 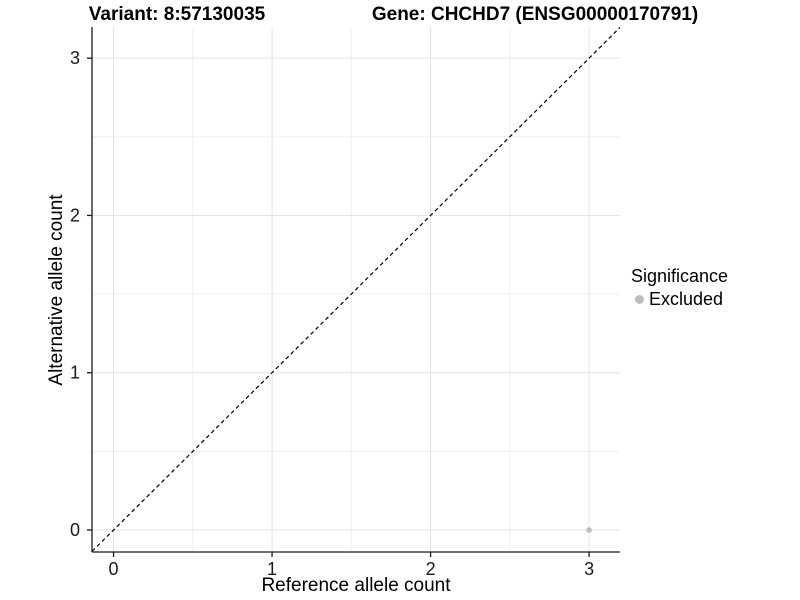 What do you see at coordinates (535, 14) in the screenshot?
I see `plot-title-gene: Gene: CHCHD7 (ENSG00000170791)` at bounding box center [535, 14].